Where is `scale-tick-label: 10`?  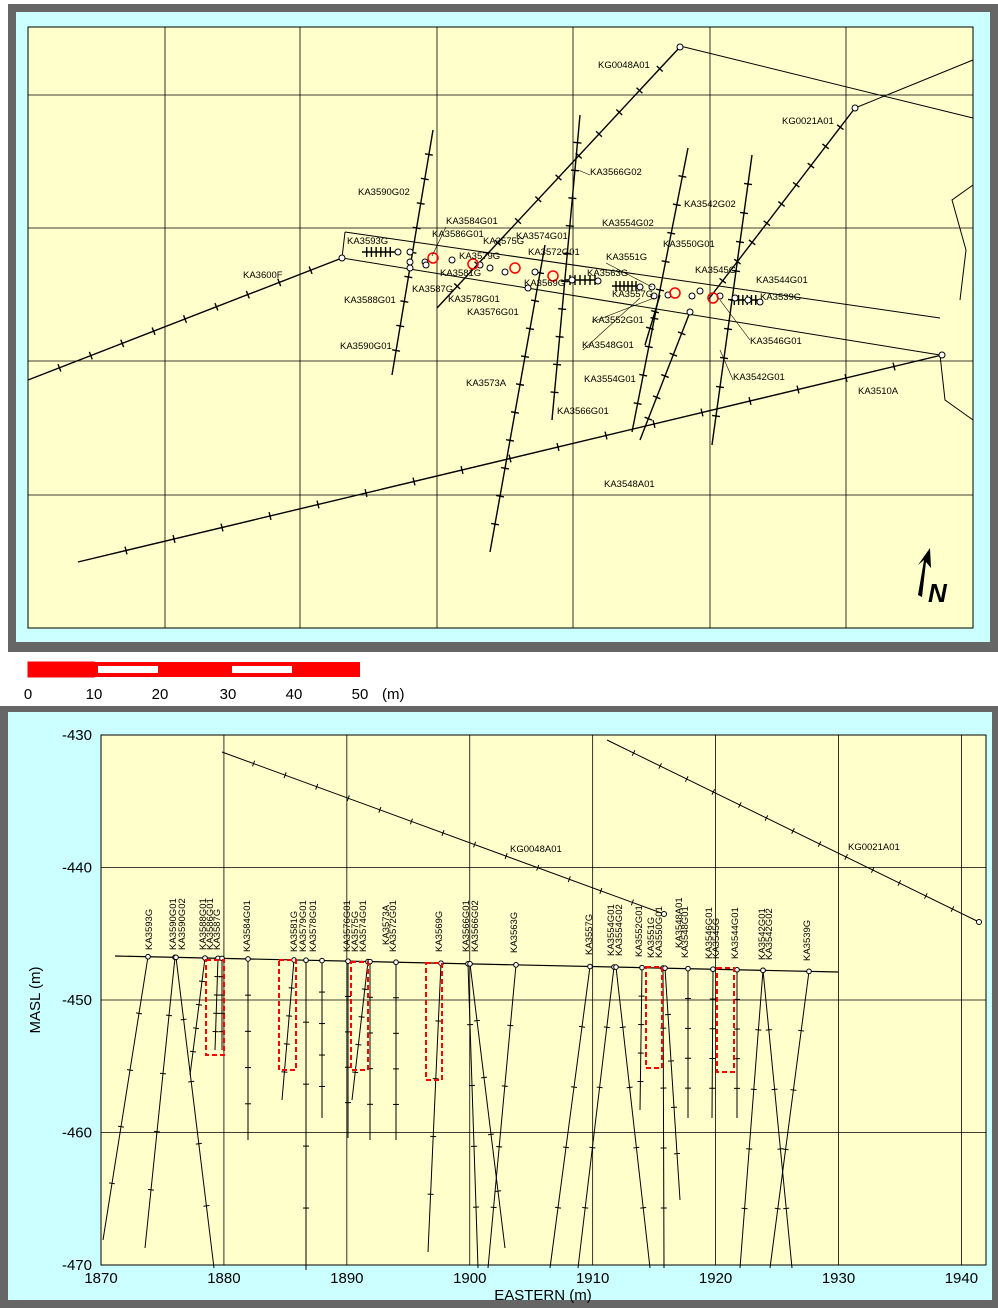 scale-tick-label: 10 is located at coordinates (94, 694).